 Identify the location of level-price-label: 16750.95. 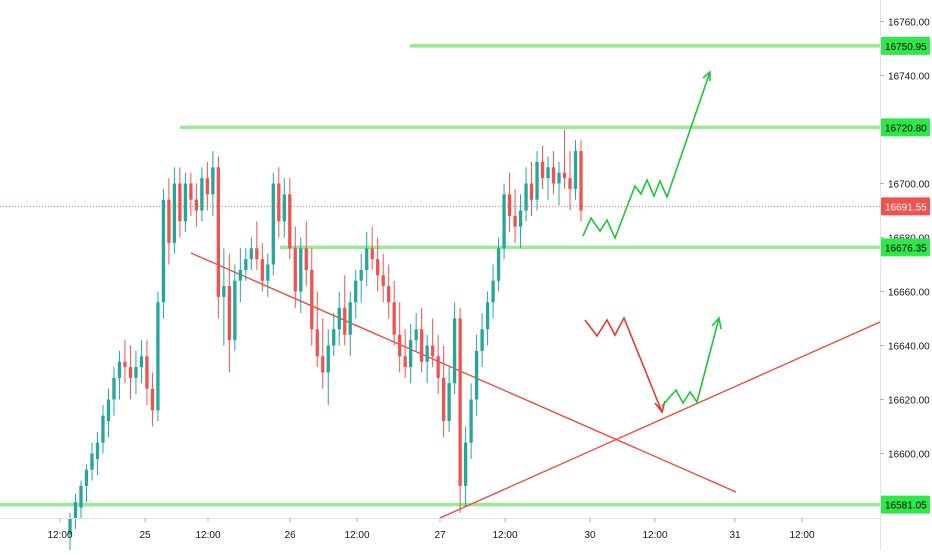
(906, 47).